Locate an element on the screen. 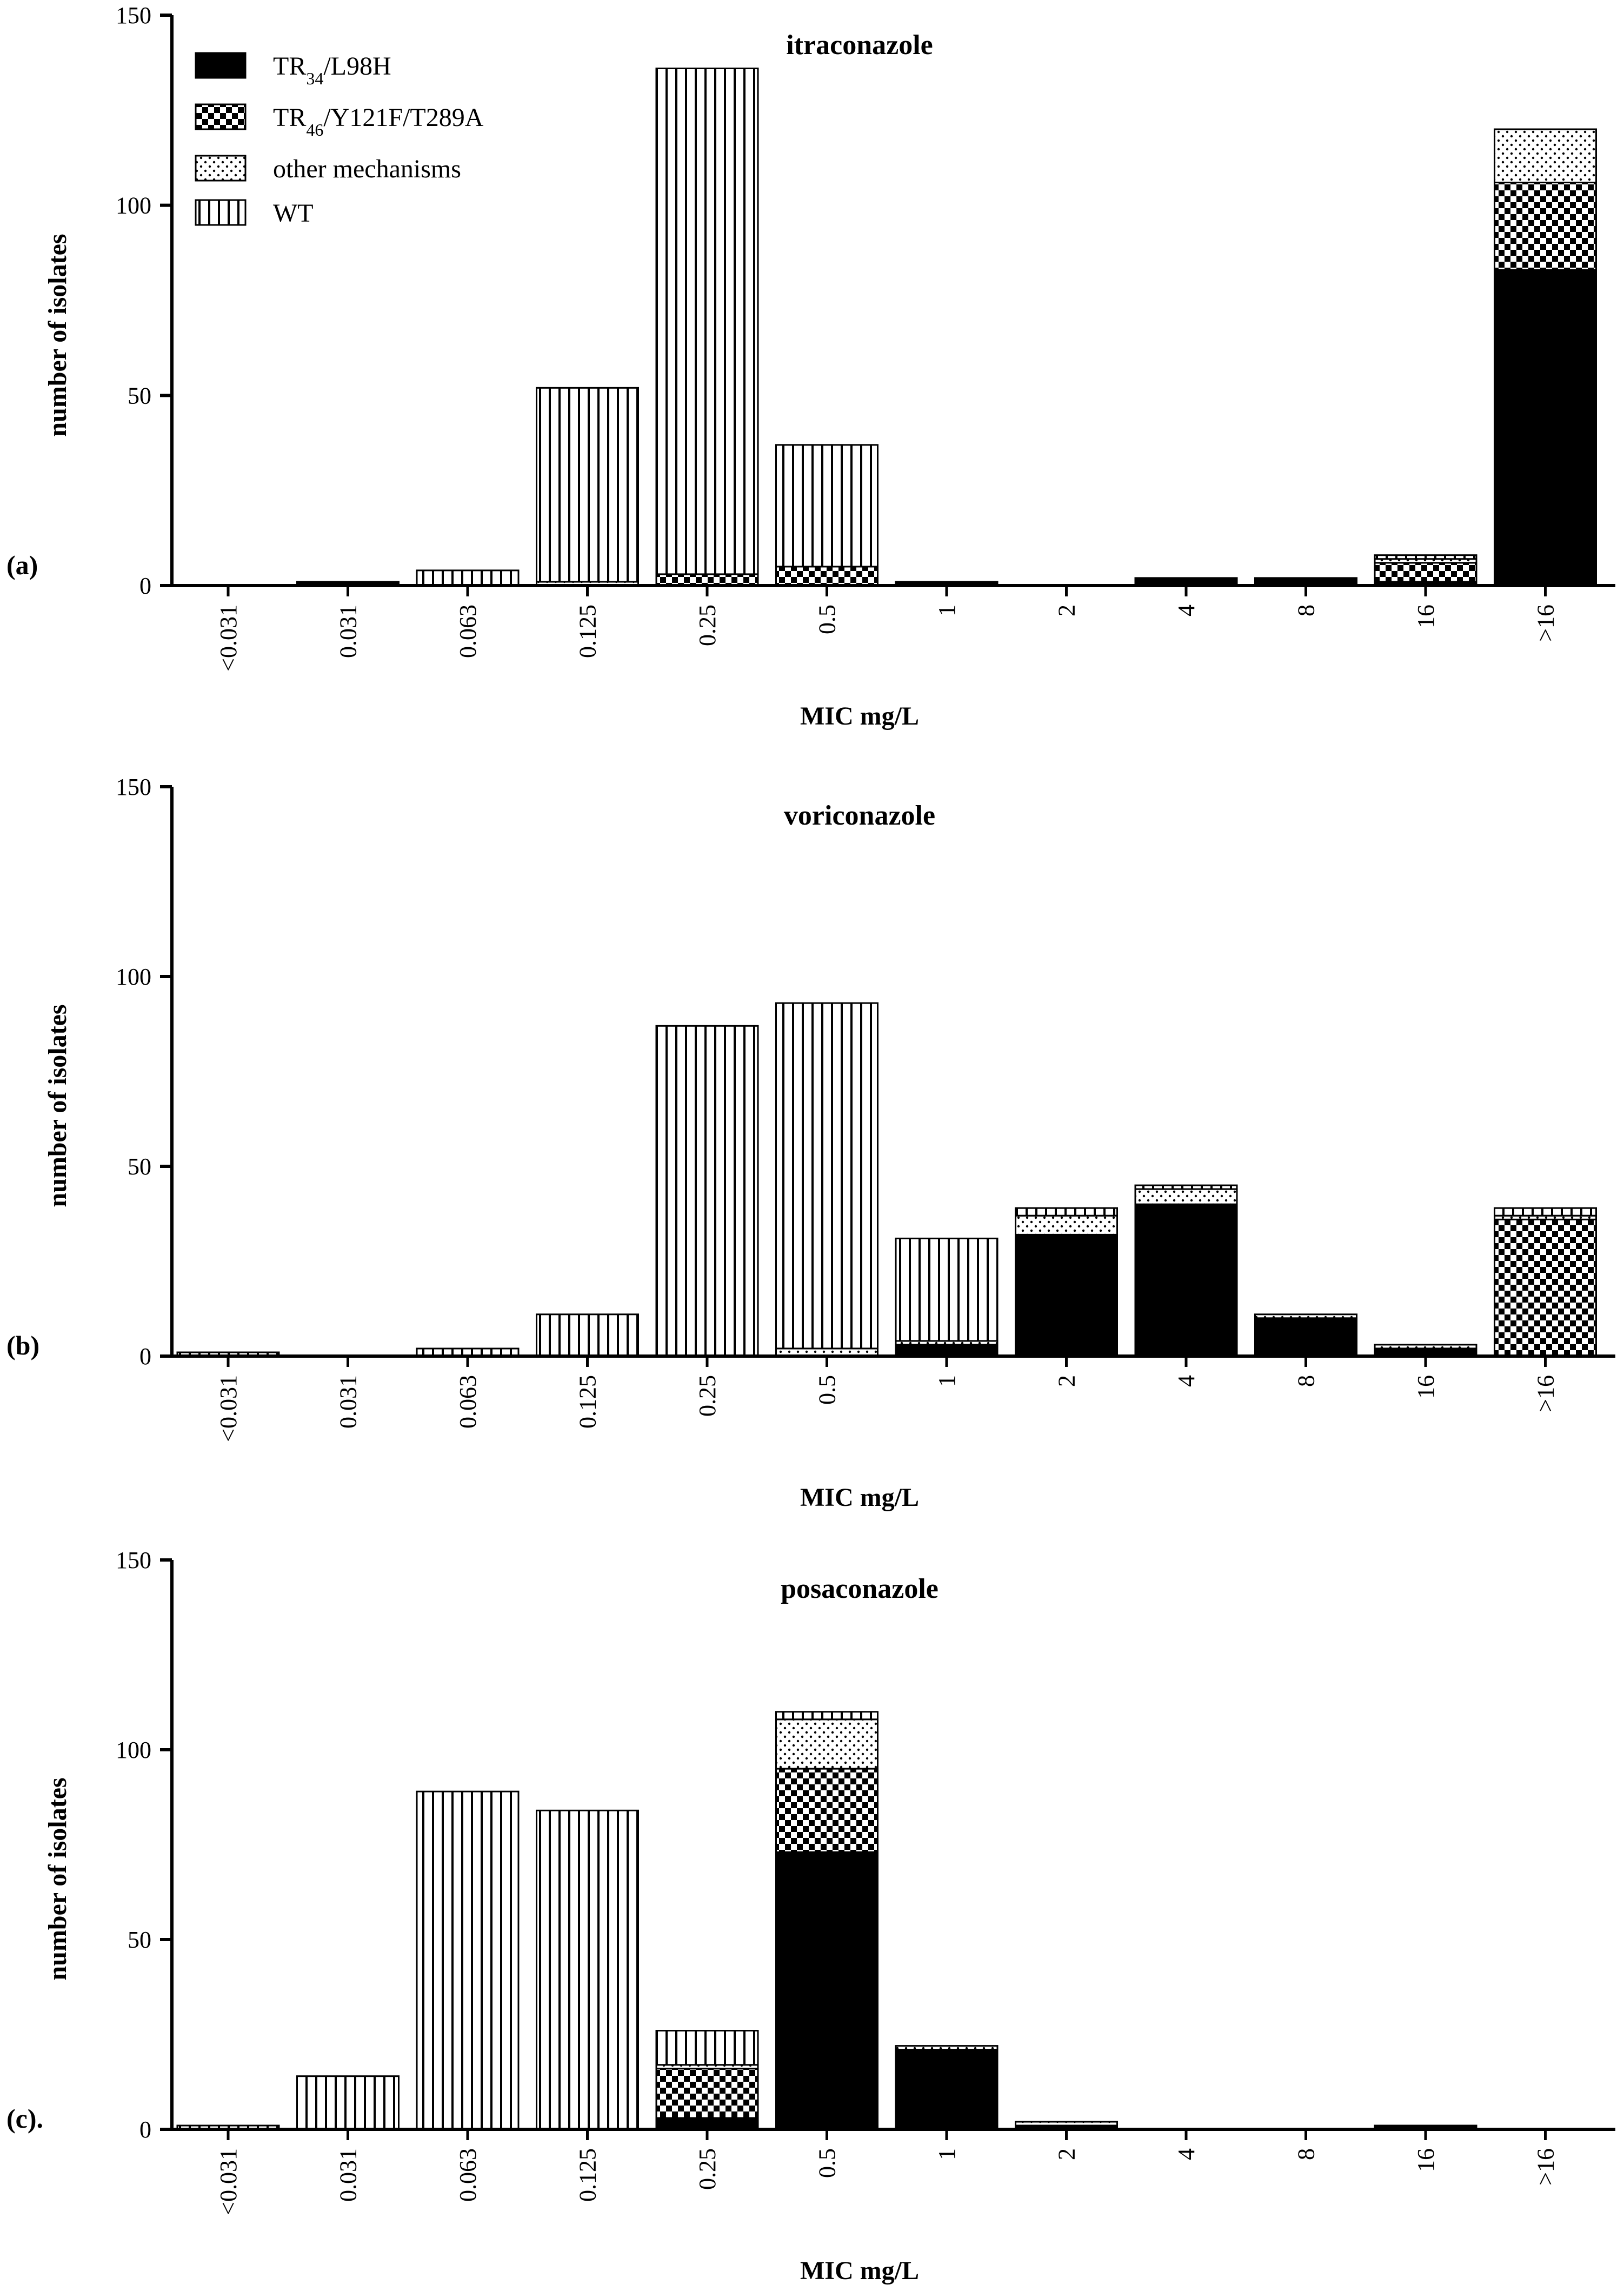  legend-item-wt: WT is located at coordinates (254, 214).